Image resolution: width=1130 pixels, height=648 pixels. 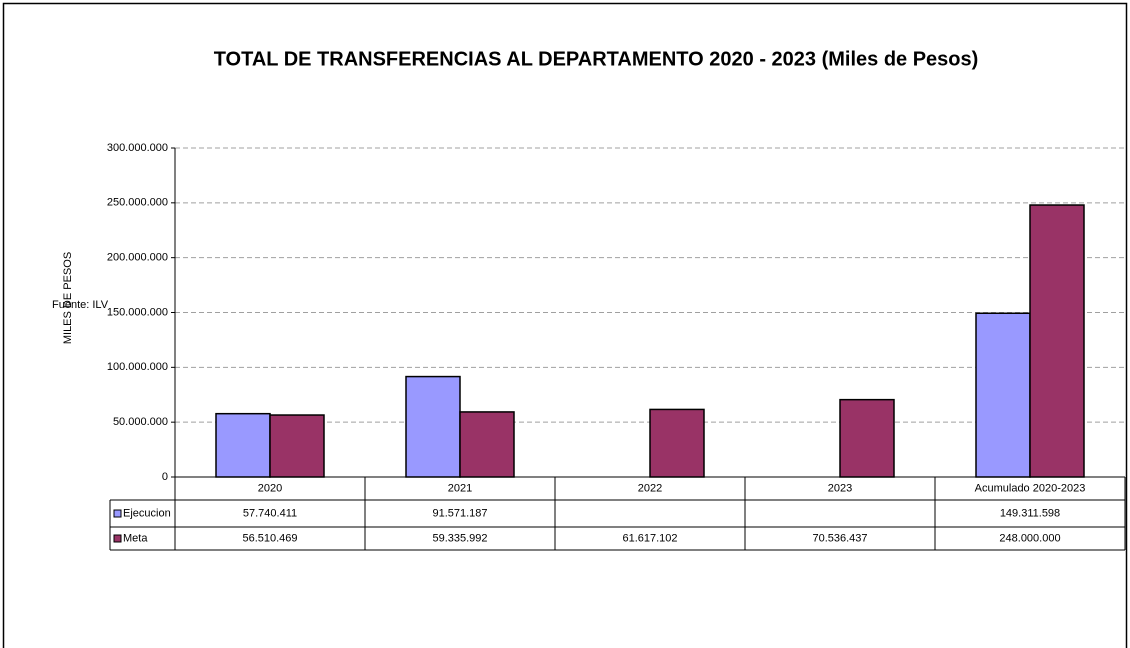 I want to click on annotation: Fuente: ILV, so click(x=80, y=305).